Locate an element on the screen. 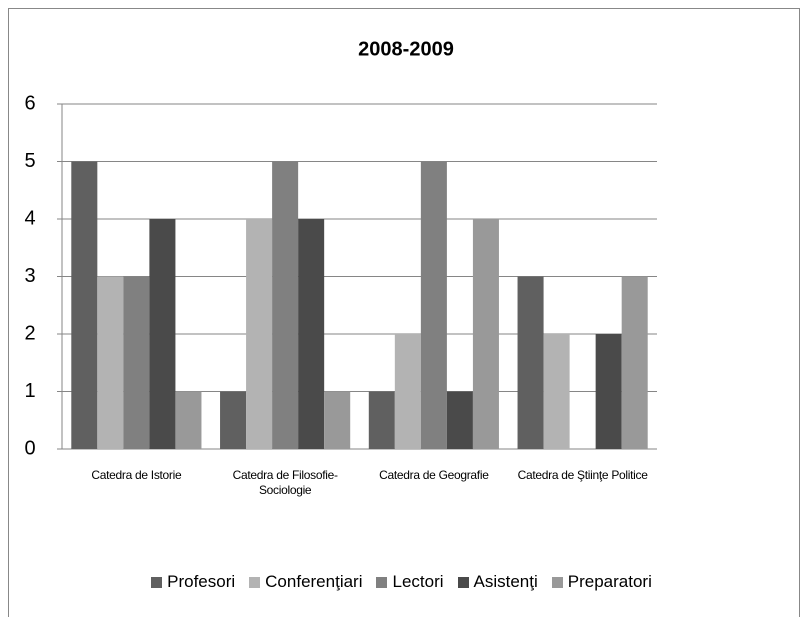  legend-item: Lectori is located at coordinates (410, 582).